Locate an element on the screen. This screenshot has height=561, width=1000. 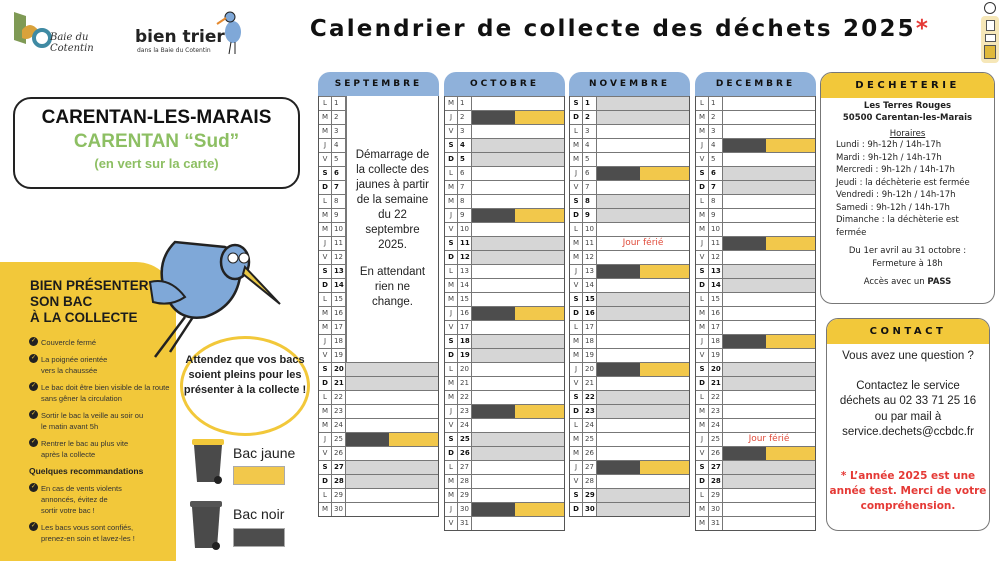
weekday-letter: J is located at coordinates (702, 439).